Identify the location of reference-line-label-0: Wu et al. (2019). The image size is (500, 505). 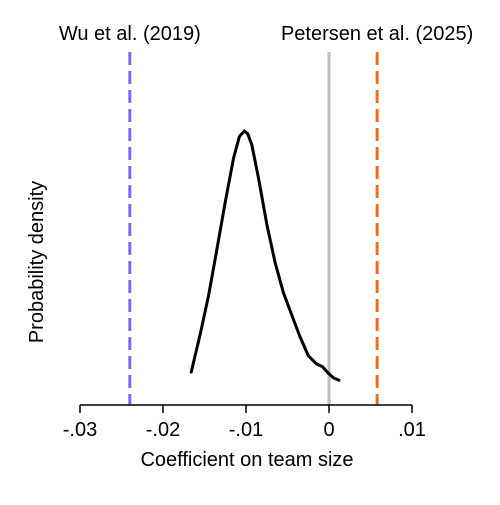
(130, 34).